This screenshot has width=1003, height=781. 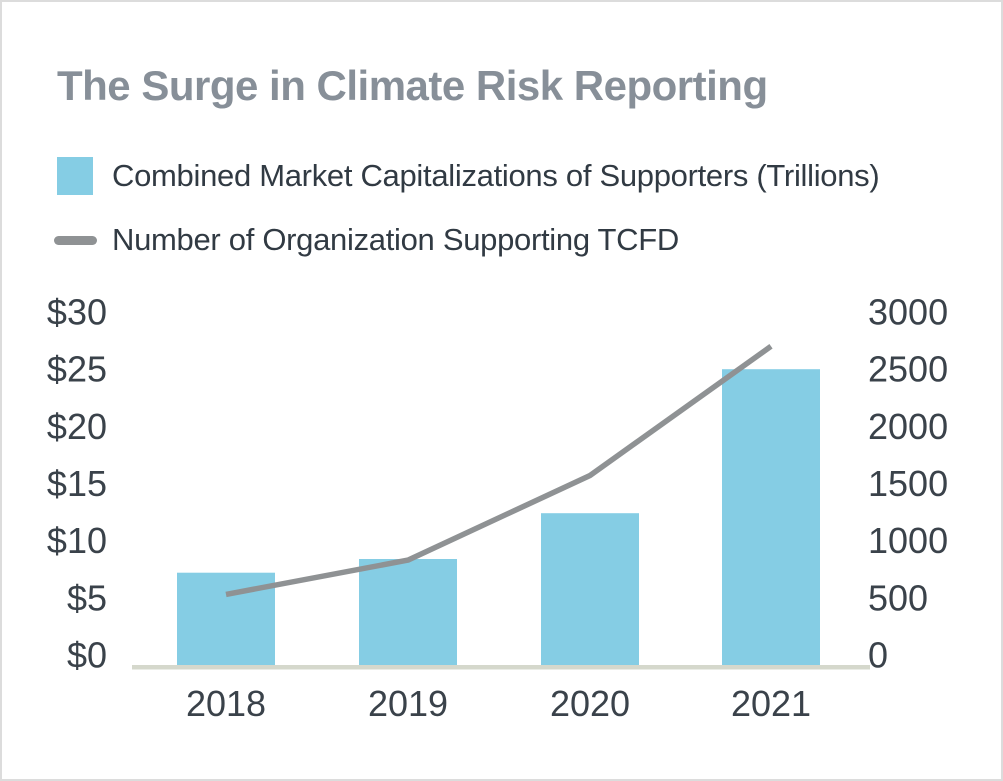 What do you see at coordinates (77, 483) in the screenshot?
I see `left-axis-tick-15: $15` at bounding box center [77, 483].